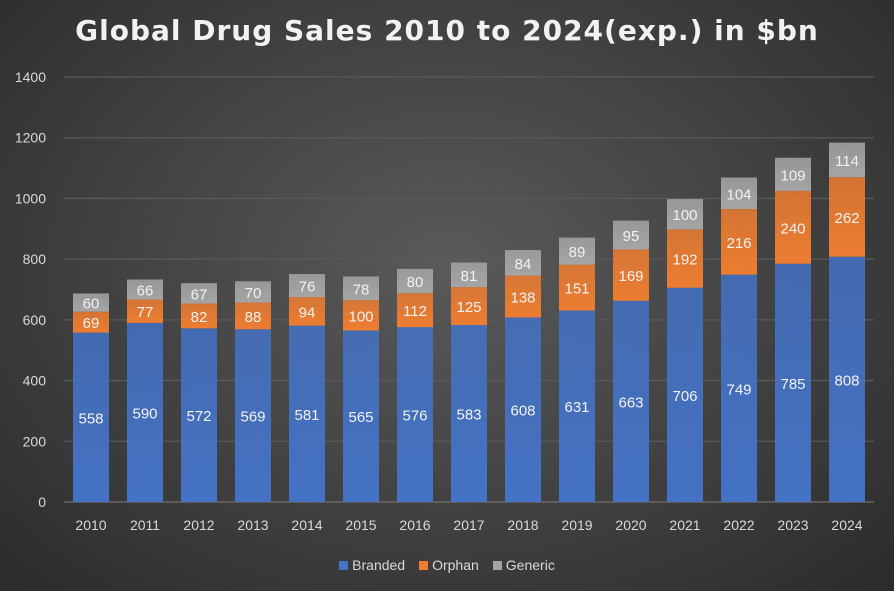 The width and height of the screenshot is (894, 591). I want to click on data-label: 565, so click(360, 417).